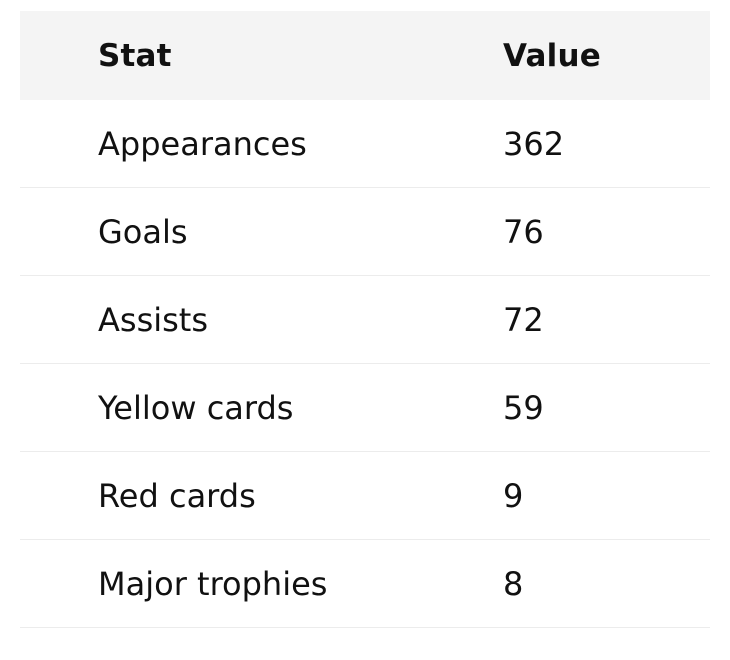 The height and width of the screenshot is (660, 730). What do you see at coordinates (606, 319) in the screenshot?
I see `value-cell: 72` at bounding box center [606, 319].